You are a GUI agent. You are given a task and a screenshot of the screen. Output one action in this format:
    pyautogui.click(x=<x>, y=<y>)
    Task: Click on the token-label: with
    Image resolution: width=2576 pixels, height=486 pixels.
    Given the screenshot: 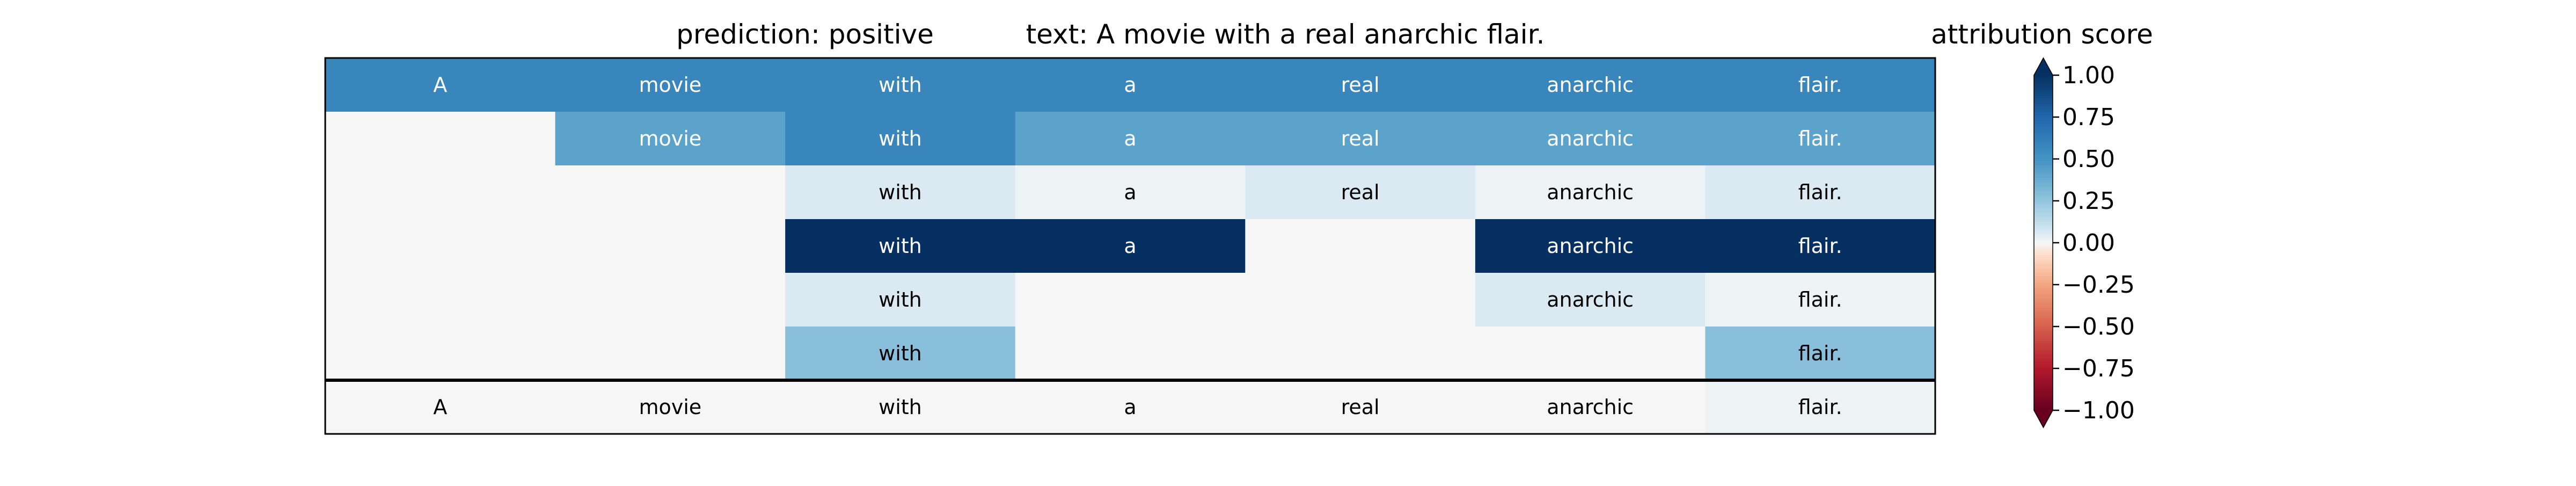 What is the action you would take?
    pyautogui.click(x=900, y=192)
    